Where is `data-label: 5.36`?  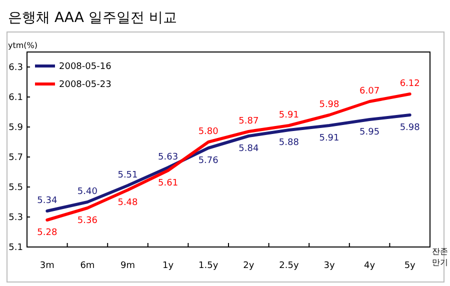 data-label: 5.36 is located at coordinates (87, 221).